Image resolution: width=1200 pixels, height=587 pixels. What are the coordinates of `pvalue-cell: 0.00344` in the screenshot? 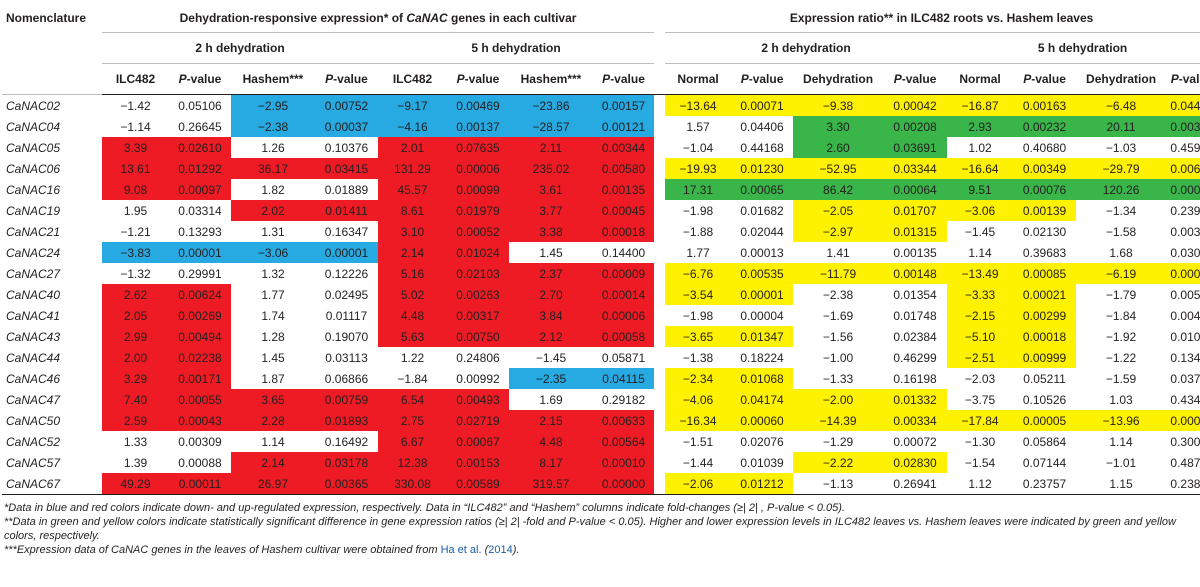 It's located at (624, 147).